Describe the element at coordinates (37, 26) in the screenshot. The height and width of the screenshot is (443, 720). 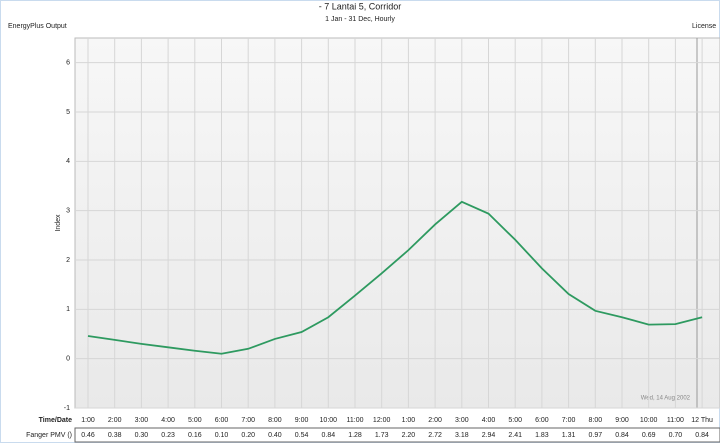
I see `source-label: EnergyPlus Output` at that location.